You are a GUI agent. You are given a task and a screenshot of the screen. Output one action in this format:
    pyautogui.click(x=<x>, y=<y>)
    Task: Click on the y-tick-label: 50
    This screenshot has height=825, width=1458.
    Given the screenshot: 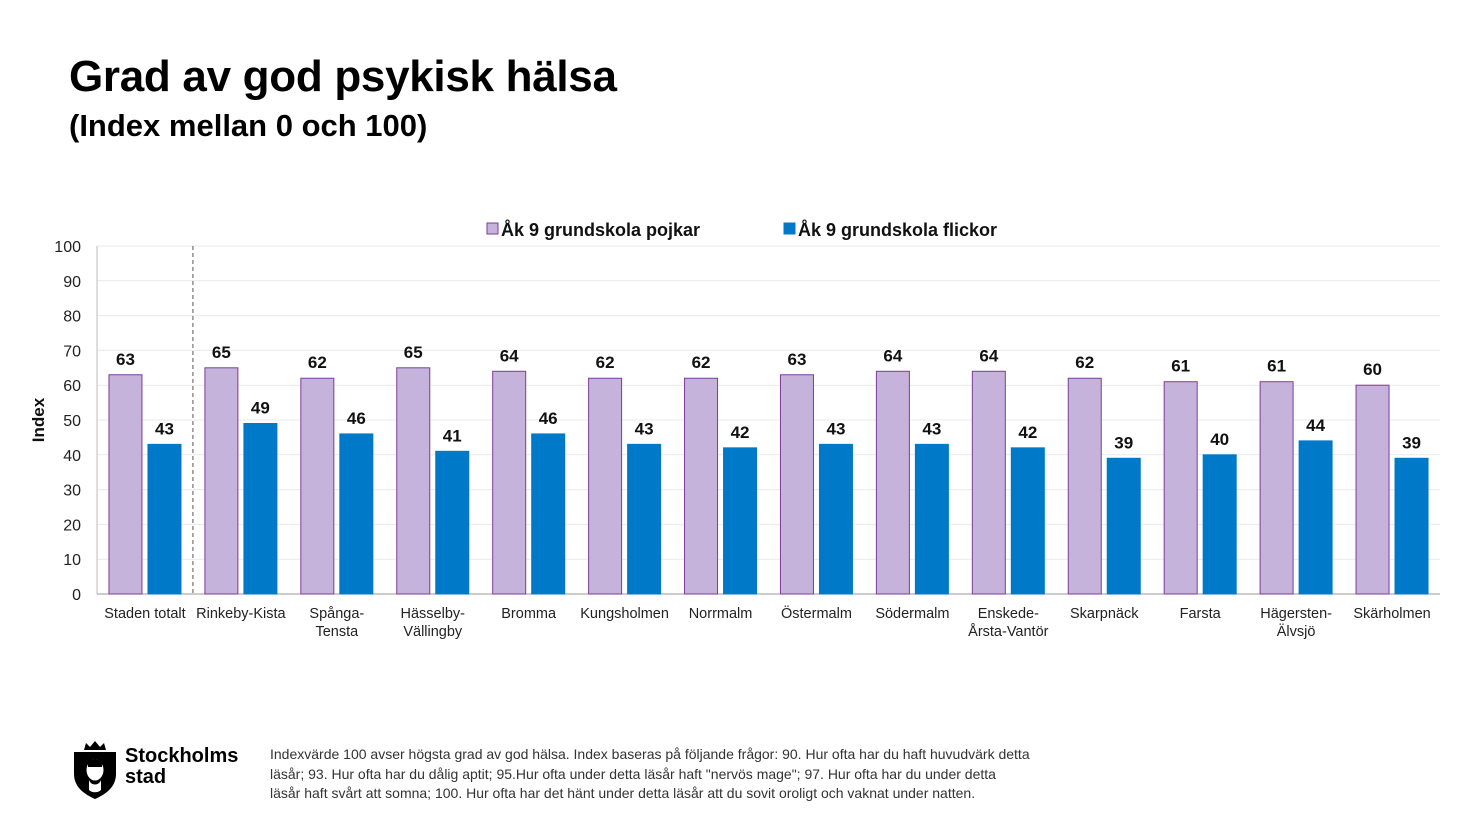 What is the action you would take?
    pyautogui.click(x=72, y=421)
    